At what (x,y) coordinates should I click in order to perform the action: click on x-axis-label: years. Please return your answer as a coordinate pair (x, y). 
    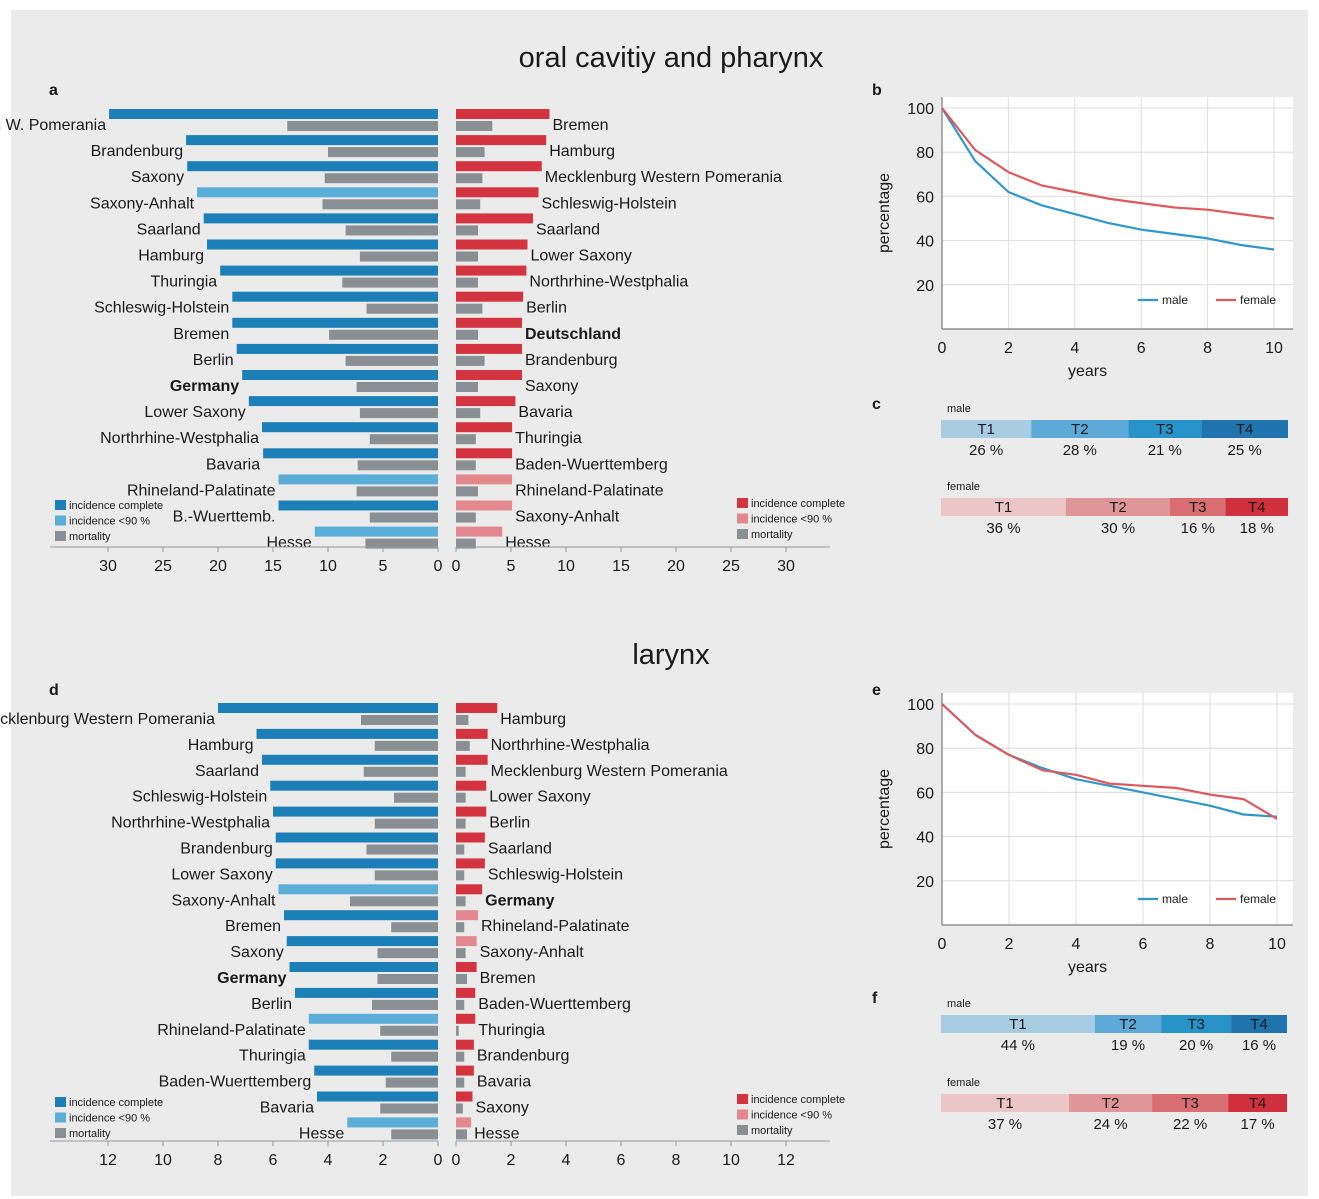
    Looking at the image, I should click on (1087, 371).